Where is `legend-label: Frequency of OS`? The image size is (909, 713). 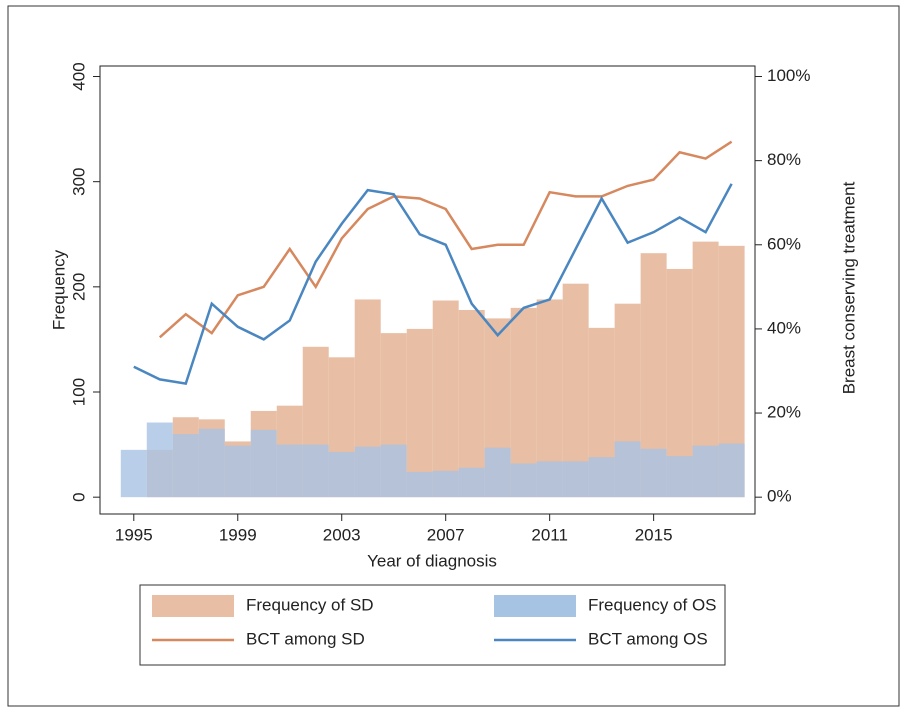
legend-label: Frequency of OS is located at coordinates (652, 604).